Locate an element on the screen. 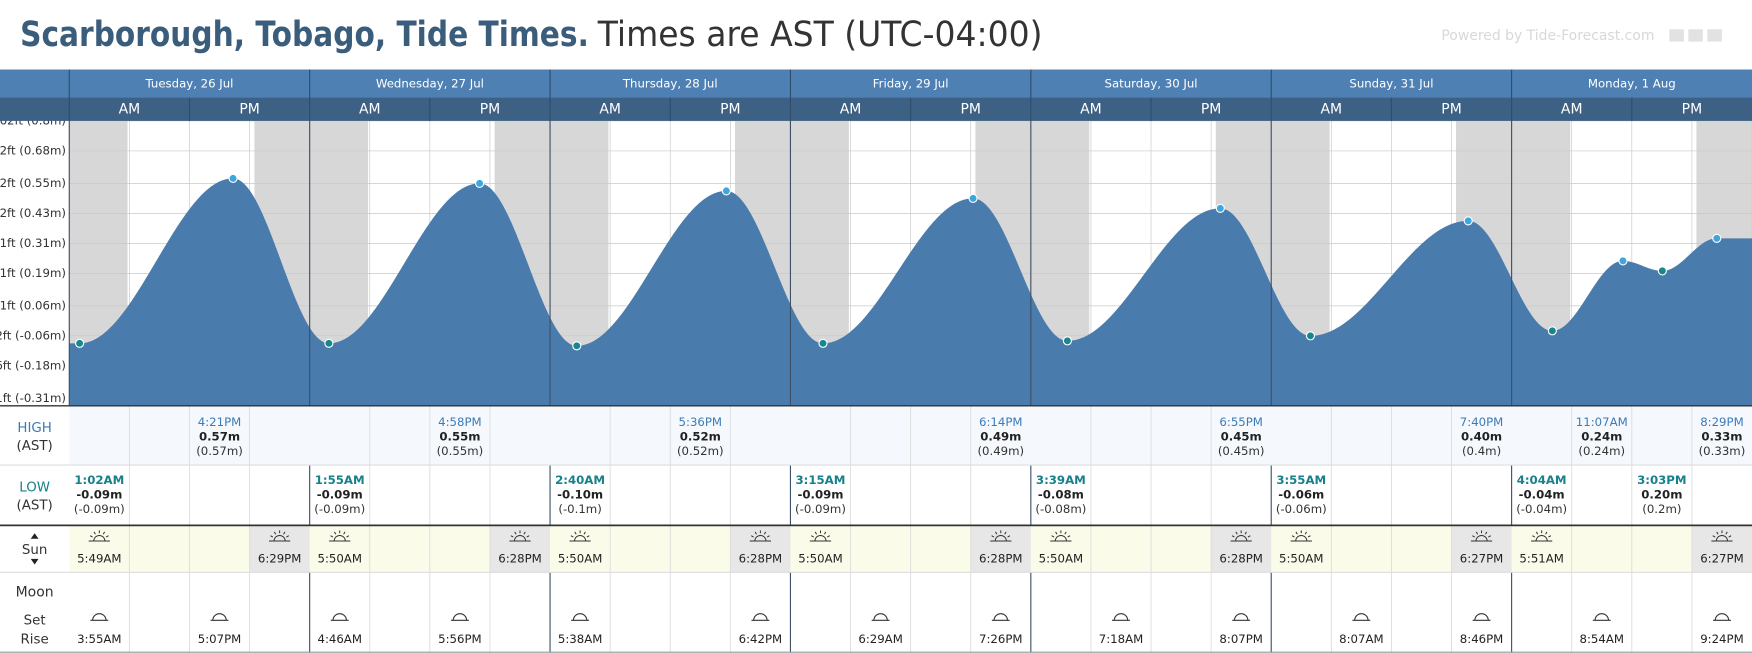 Image resolution: width=1752 pixels, height=653 pixels. moon-time: 4:46AM is located at coordinates (339, 639).